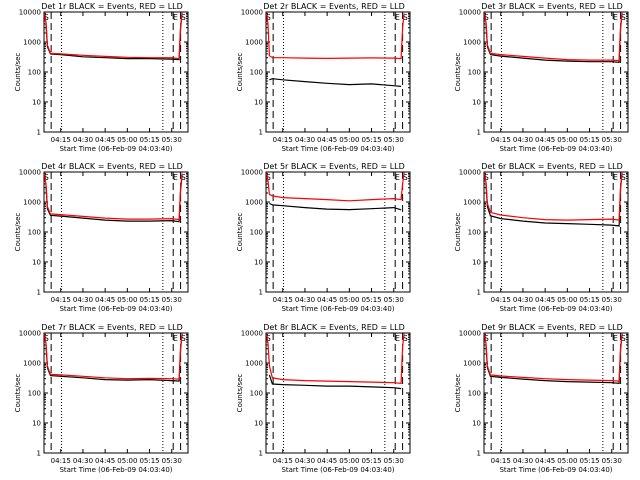 The image size is (640, 480). What do you see at coordinates (112, 6) in the screenshot?
I see `chart-title: Det 1r BLACK = Events, RED = LLD` at bounding box center [112, 6].